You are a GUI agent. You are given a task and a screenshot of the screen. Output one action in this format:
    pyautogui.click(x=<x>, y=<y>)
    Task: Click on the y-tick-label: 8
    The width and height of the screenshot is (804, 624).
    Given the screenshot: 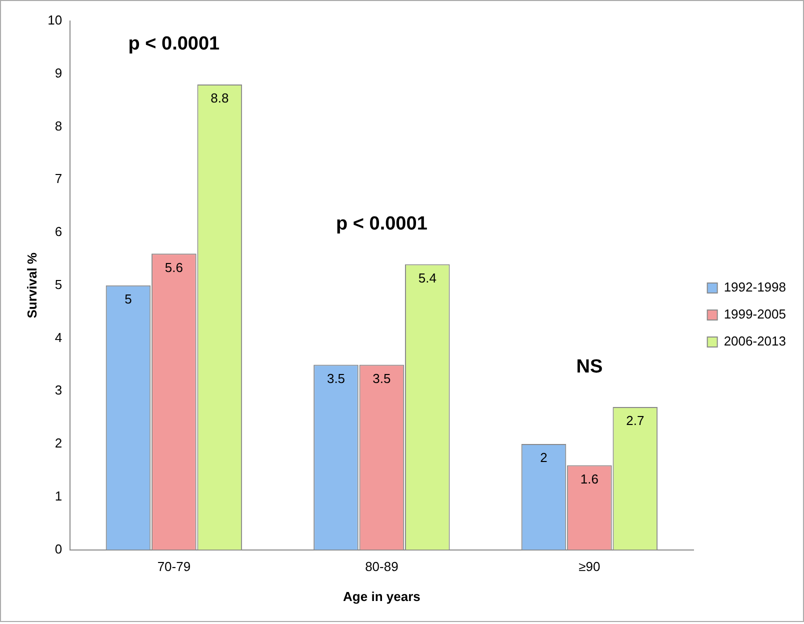 What is the action you would take?
    pyautogui.click(x=58, y=126)
    